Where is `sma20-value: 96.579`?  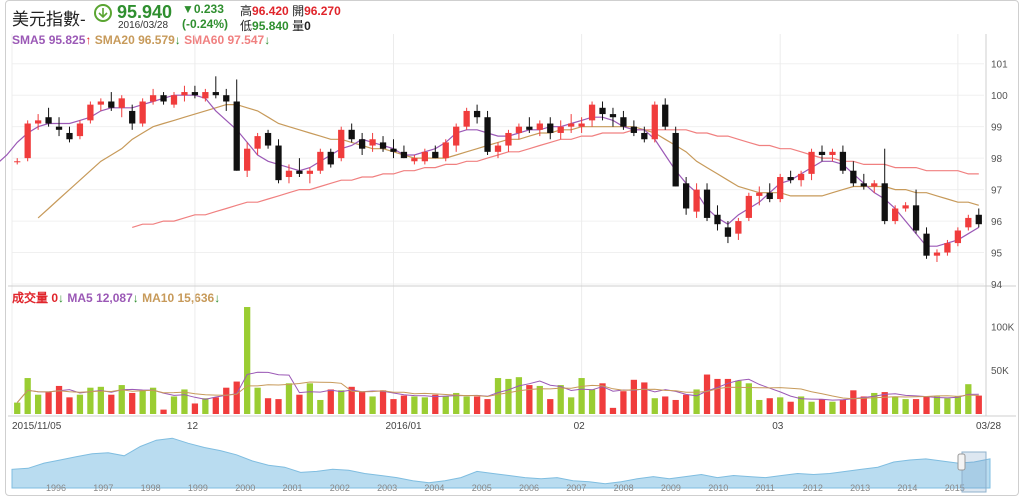
sma20-value: 96.579 is located at coordinates (156, 40).